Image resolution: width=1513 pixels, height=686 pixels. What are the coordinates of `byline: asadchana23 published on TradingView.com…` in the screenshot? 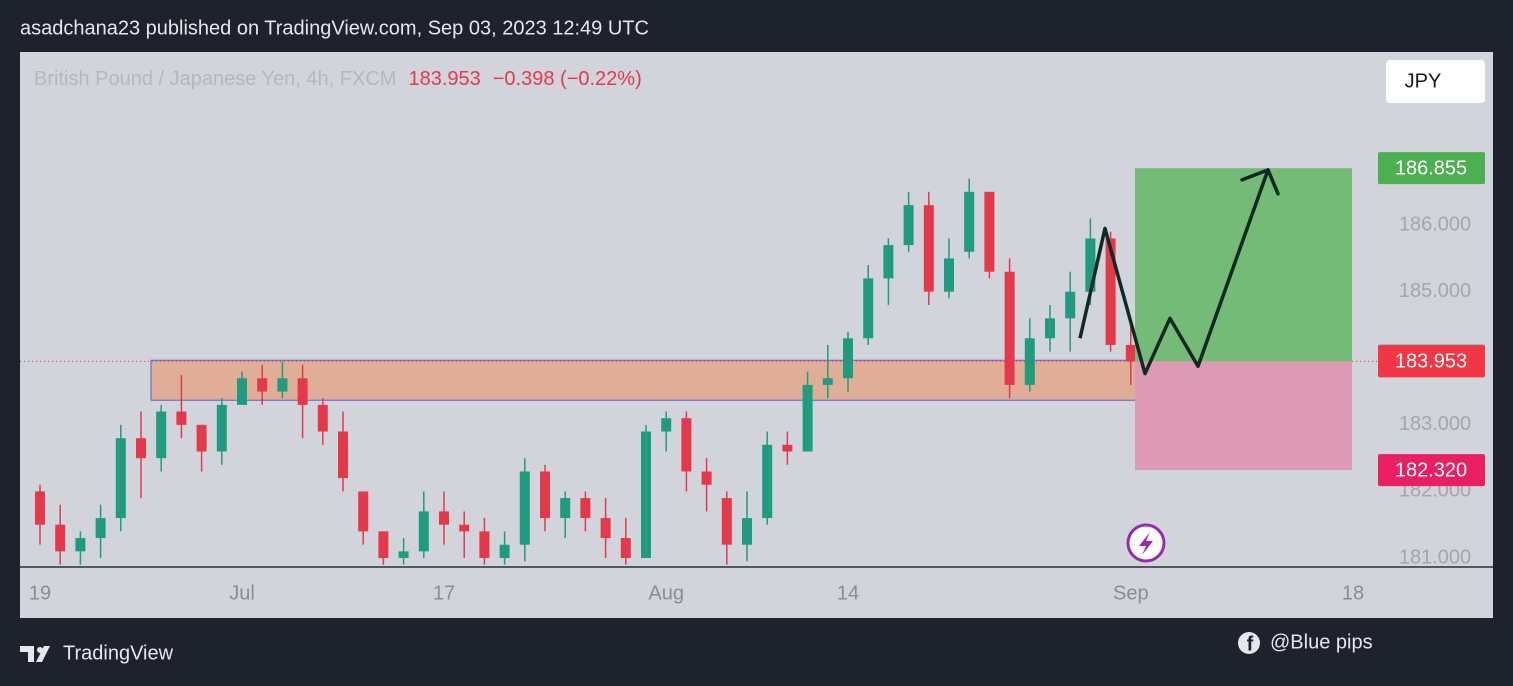 It's located at (334, 28).